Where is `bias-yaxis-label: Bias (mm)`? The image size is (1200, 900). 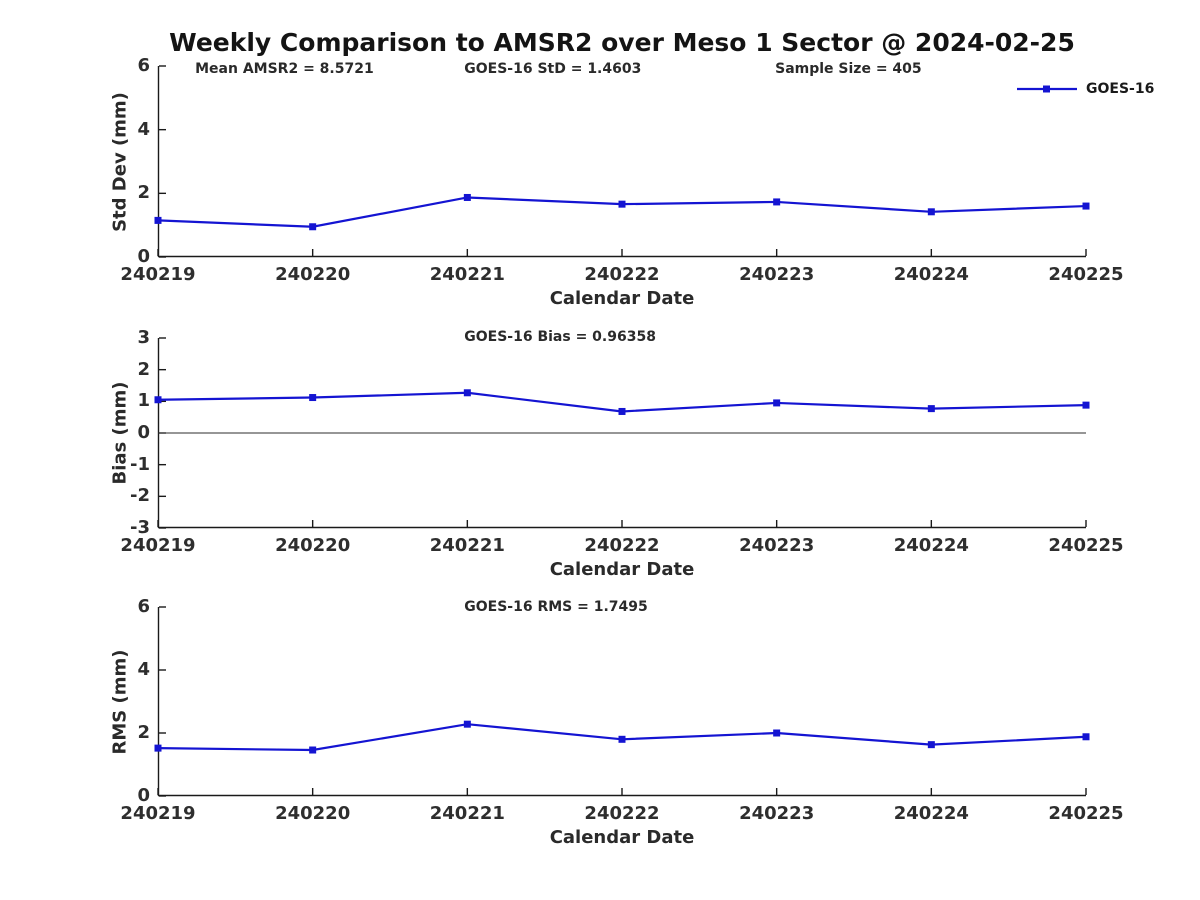
bias-yaxis-label: Bias (mm) is located at coordinates (120, 433).